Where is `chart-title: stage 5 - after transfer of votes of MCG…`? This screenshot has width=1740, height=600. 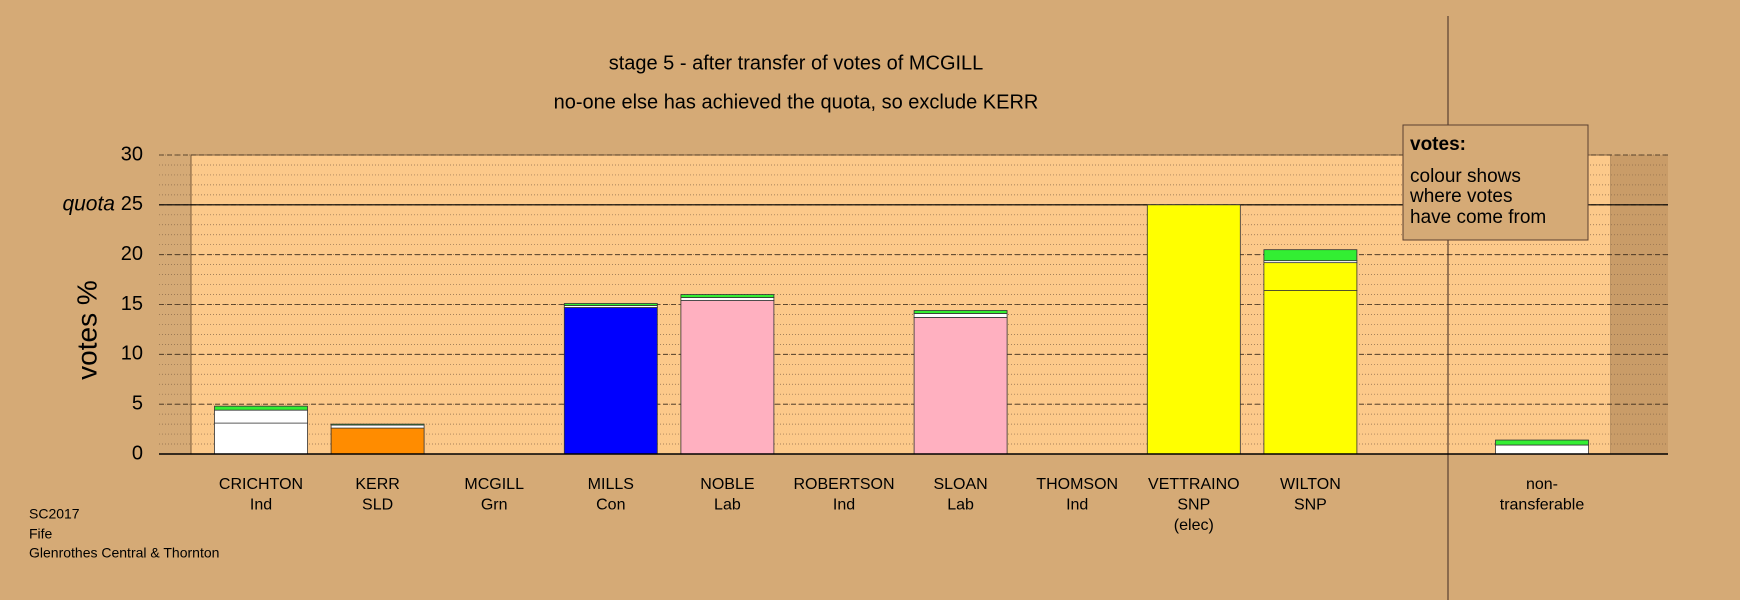 chart-title: stage 5 - after transfer of votes of MCG… is located at coordinates (796, 63).